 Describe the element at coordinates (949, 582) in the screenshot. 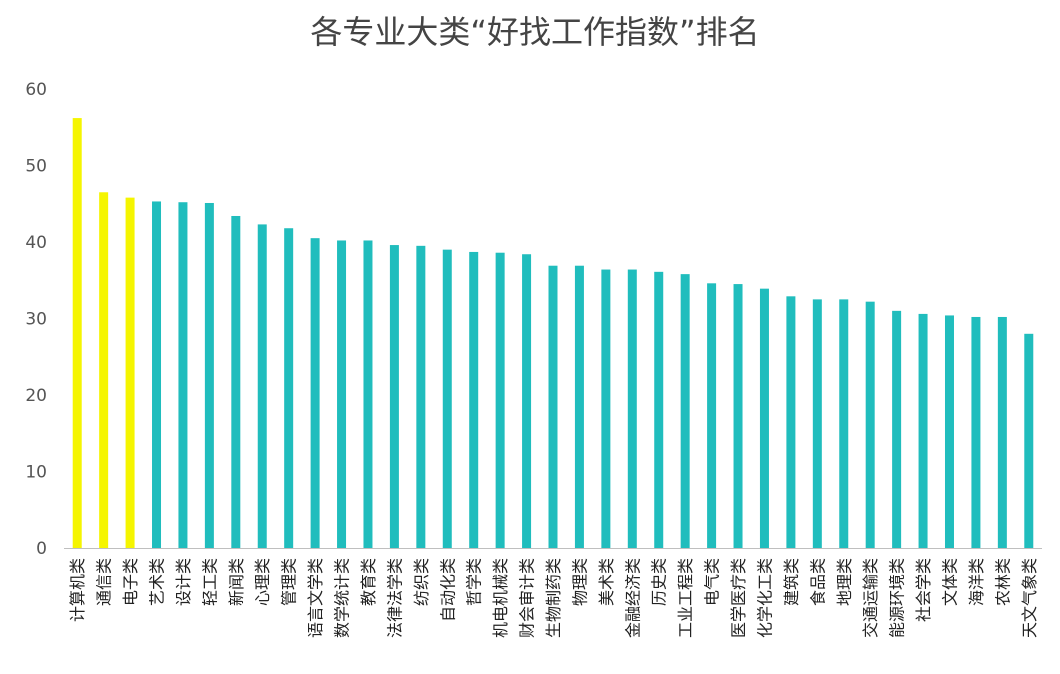

I see `x-tick-label: 文体类` at that location.